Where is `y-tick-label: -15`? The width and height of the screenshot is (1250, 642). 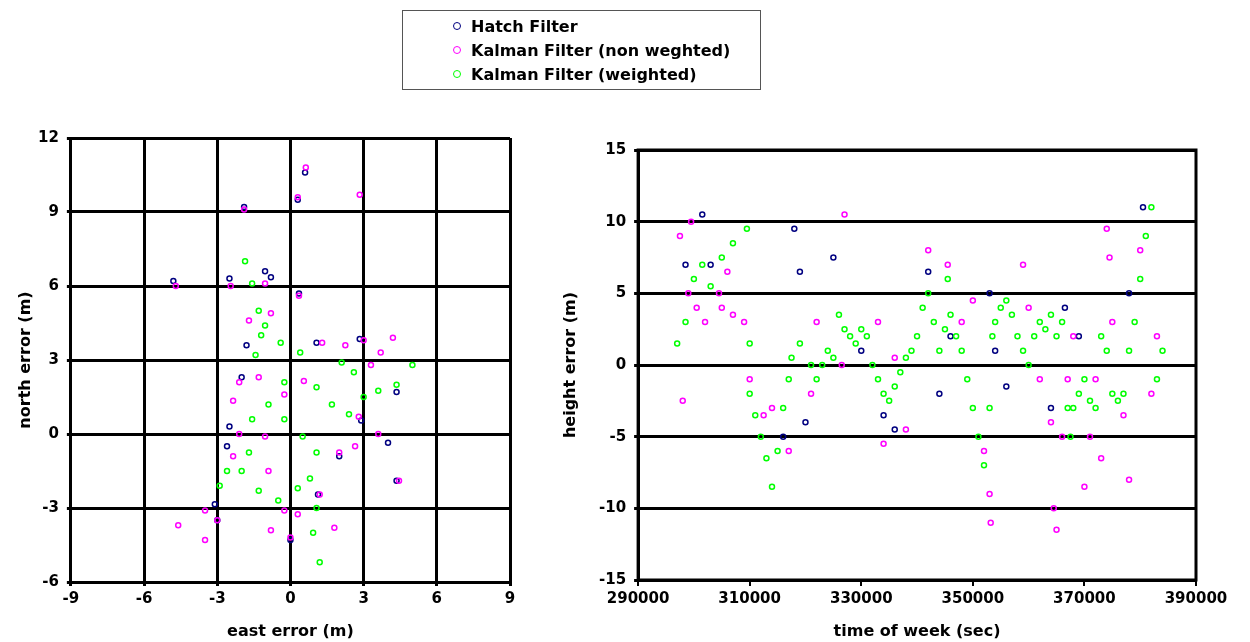 y-tick-label: -15 is located at coordinates (612, 578).